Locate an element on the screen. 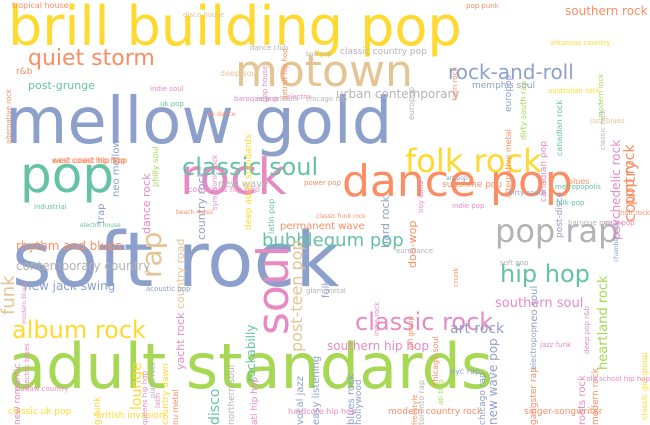  word-123: g funk is located at coordinates (98, 410).